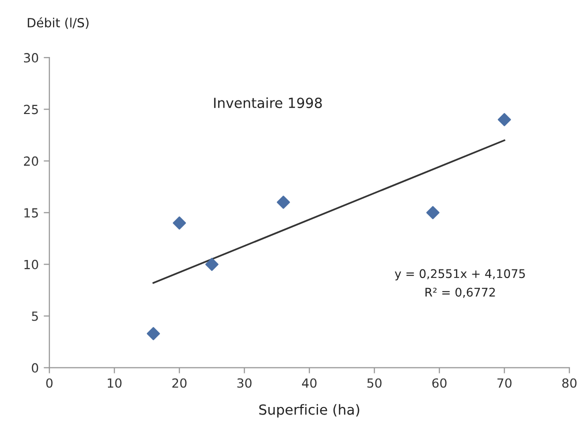 The height and width of the screenshot is (443, 581). What do you see at coordinates (268, 102) in the screenshot?
I see `text: Inventaire 1998` at bounding box center [268, 102].